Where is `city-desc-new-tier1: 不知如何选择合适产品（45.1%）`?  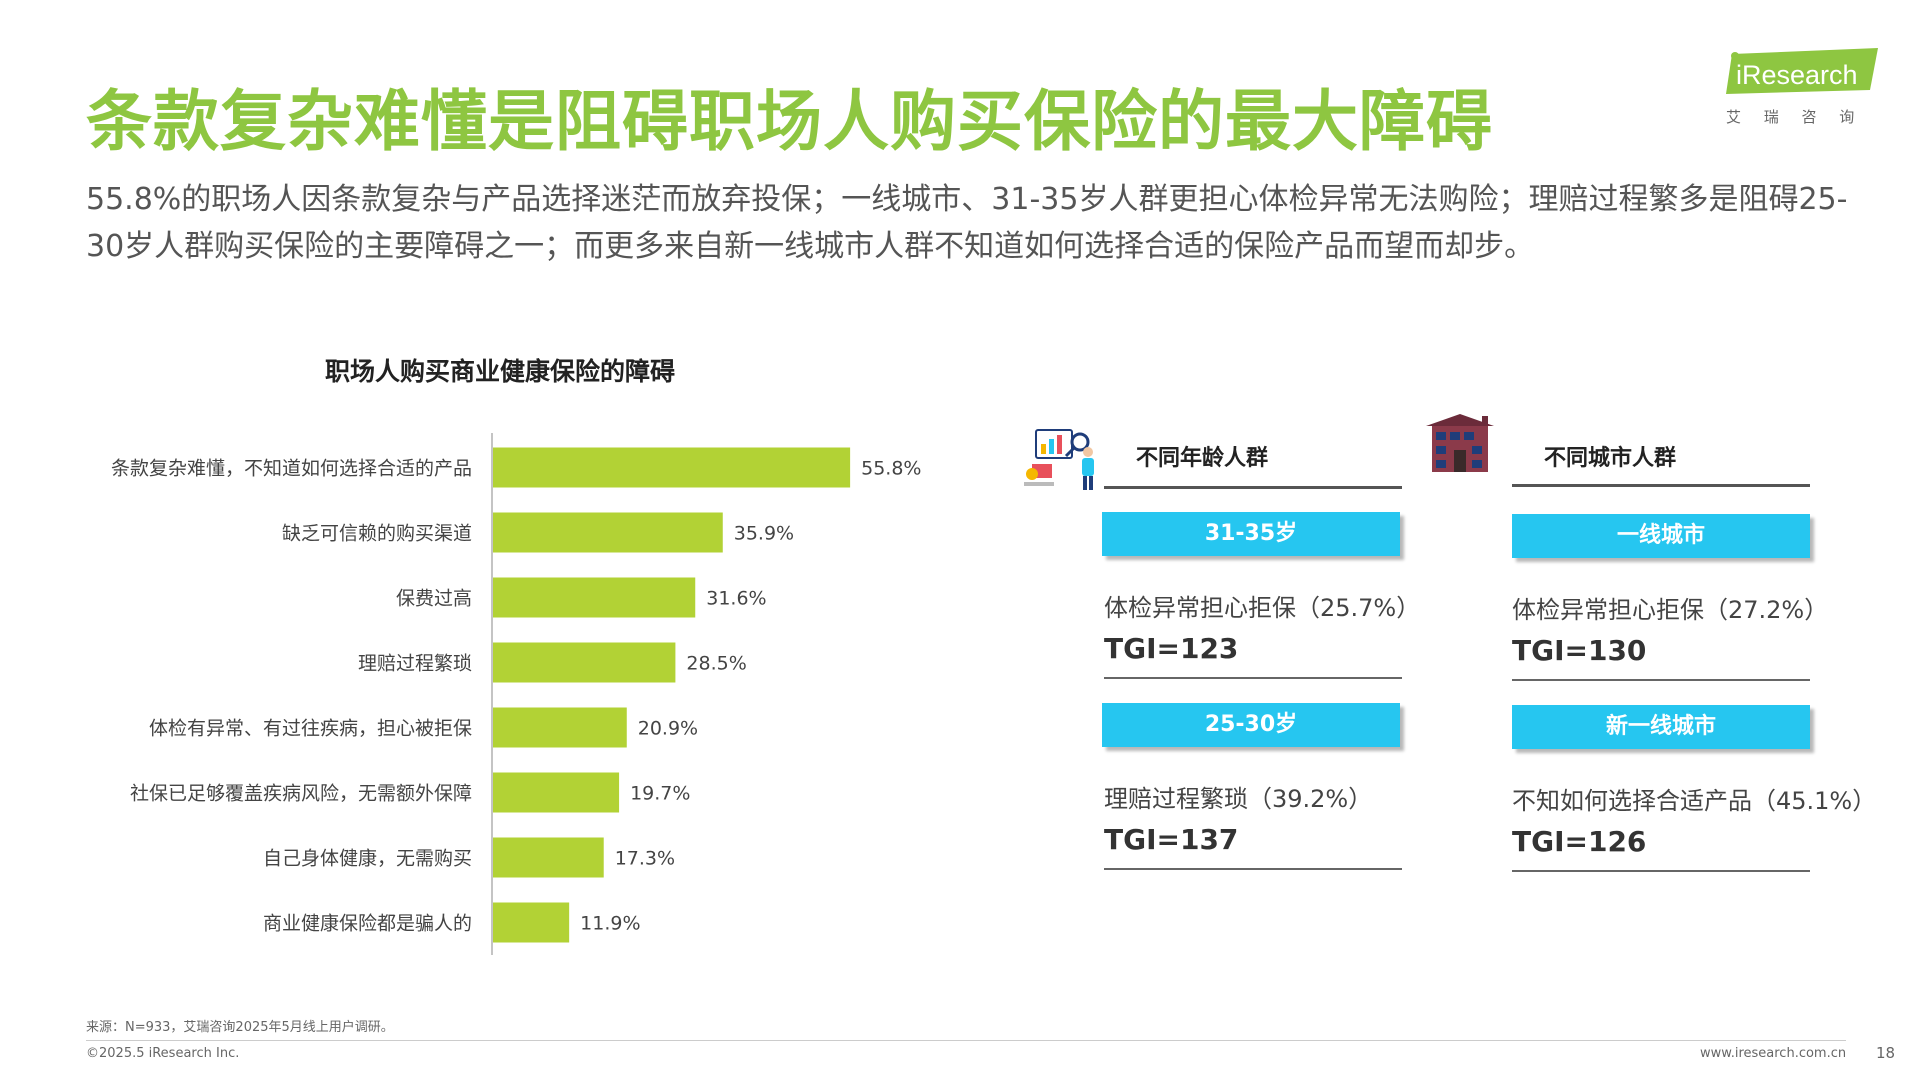
city-desc-new-tier1: 不知如何选择合适产品（45.1%） is located at coordinates (1694, 801).